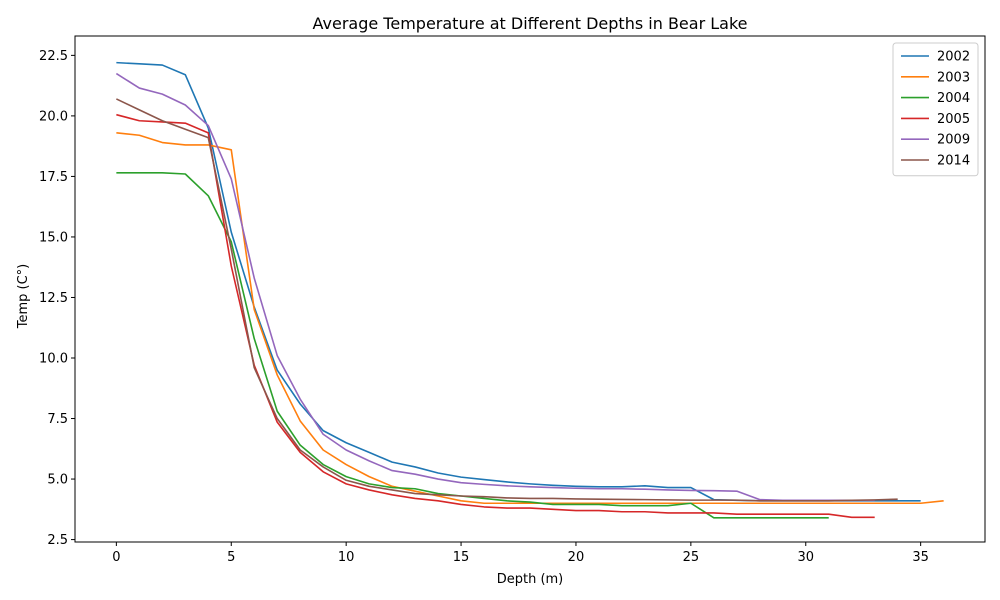 The height and width of the screenshot is (600, 1000). Describe the element at coordinates (23, 297) in the screenshot. I see `y-axis-label: Temp (C°)` at that location.